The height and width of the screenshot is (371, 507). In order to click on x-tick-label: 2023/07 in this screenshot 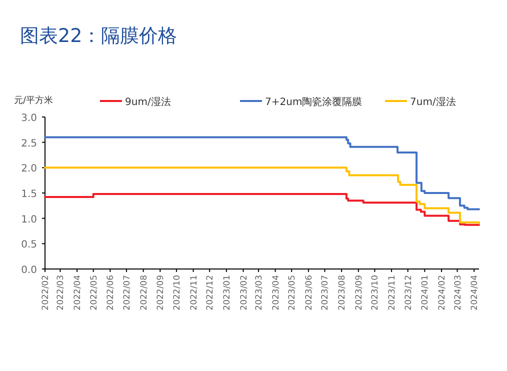, I will do `click(325, 292)`.